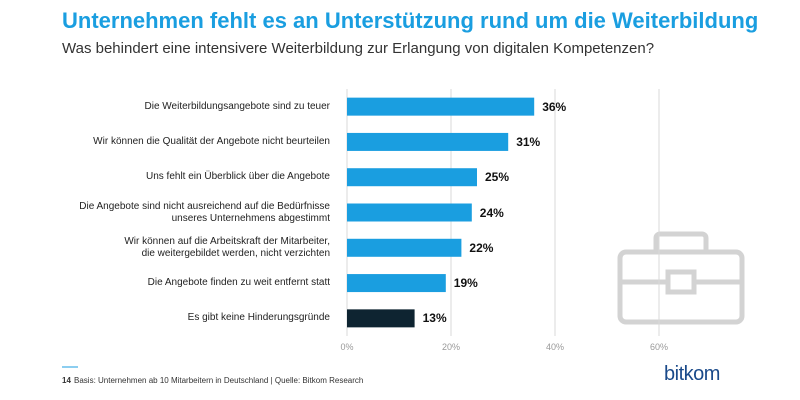  Describe the element at coordinates (491, 212) in the screenshot. I see `value-label: 24%` at that location.